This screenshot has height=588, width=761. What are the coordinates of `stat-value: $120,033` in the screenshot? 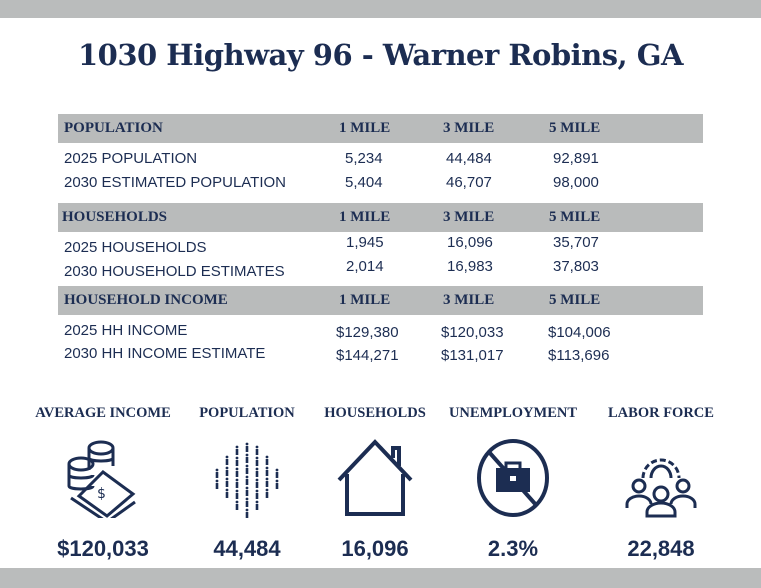 It's located at (103, 548).